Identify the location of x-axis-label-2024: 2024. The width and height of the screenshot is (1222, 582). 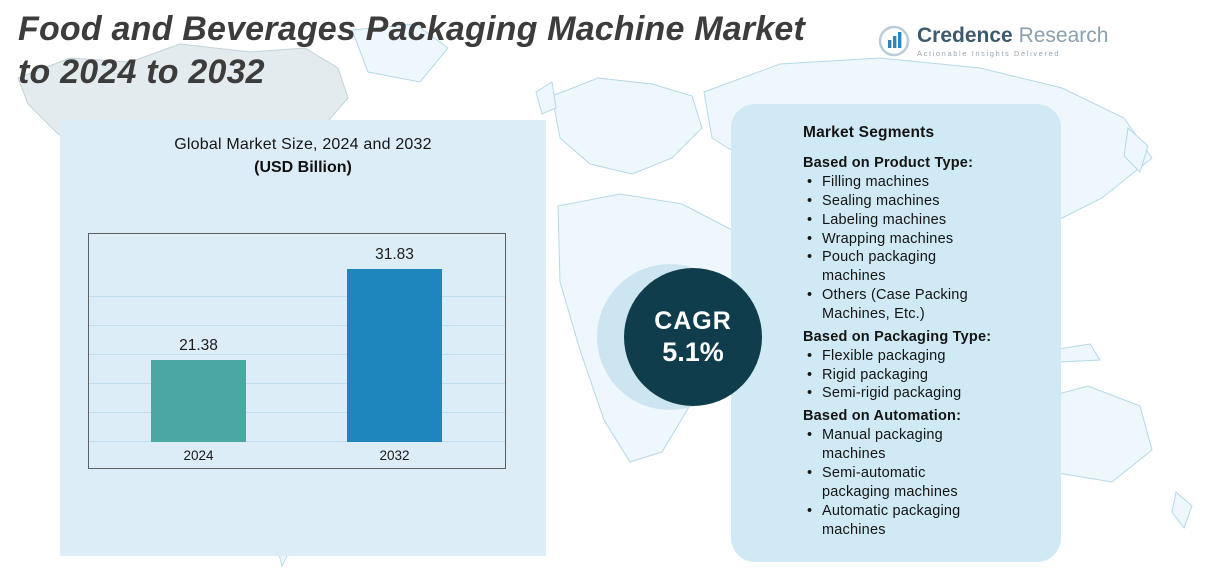
(198, 455).